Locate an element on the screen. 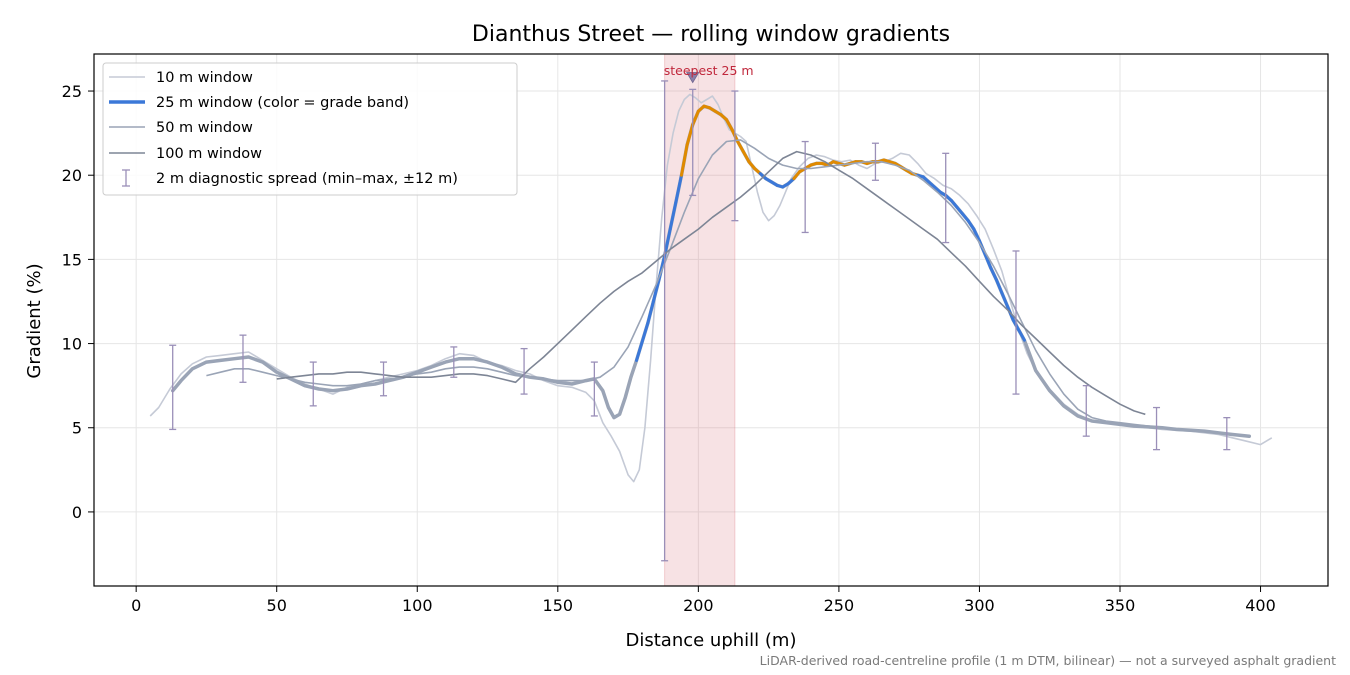 The height and width of the screenshot is (675, 1350). y-tick-label: 20 is located at coordinates (72, 175).